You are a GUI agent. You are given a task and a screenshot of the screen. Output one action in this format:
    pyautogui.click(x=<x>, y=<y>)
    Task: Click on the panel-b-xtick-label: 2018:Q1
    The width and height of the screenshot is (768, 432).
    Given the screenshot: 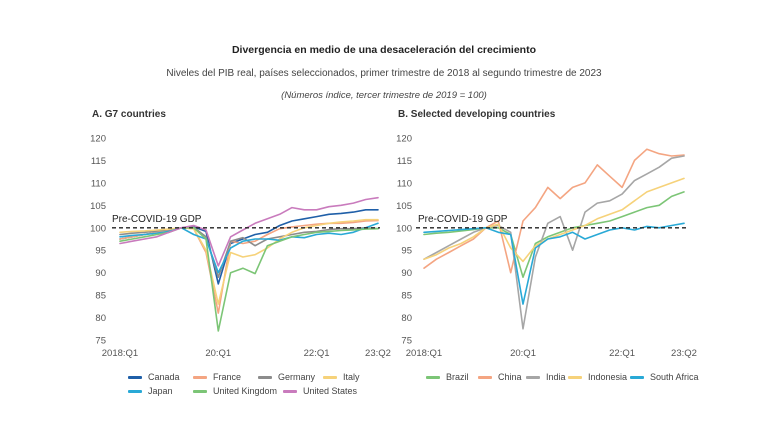 What is the action you would take?
    pyautogui.click(x=424, y=353)
    